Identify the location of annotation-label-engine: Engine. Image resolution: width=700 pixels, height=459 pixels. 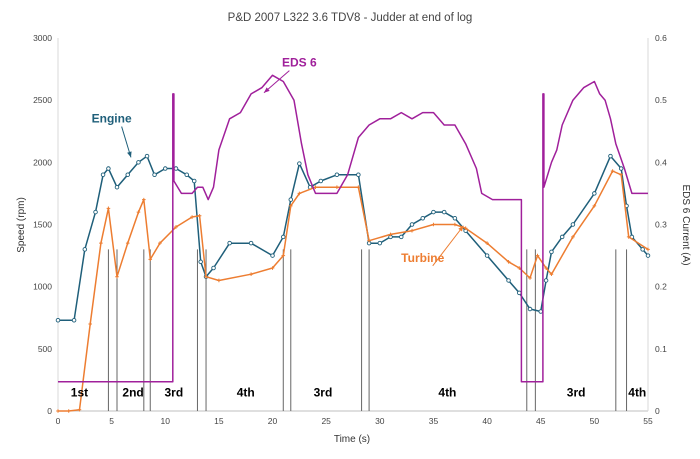
(112, 119).